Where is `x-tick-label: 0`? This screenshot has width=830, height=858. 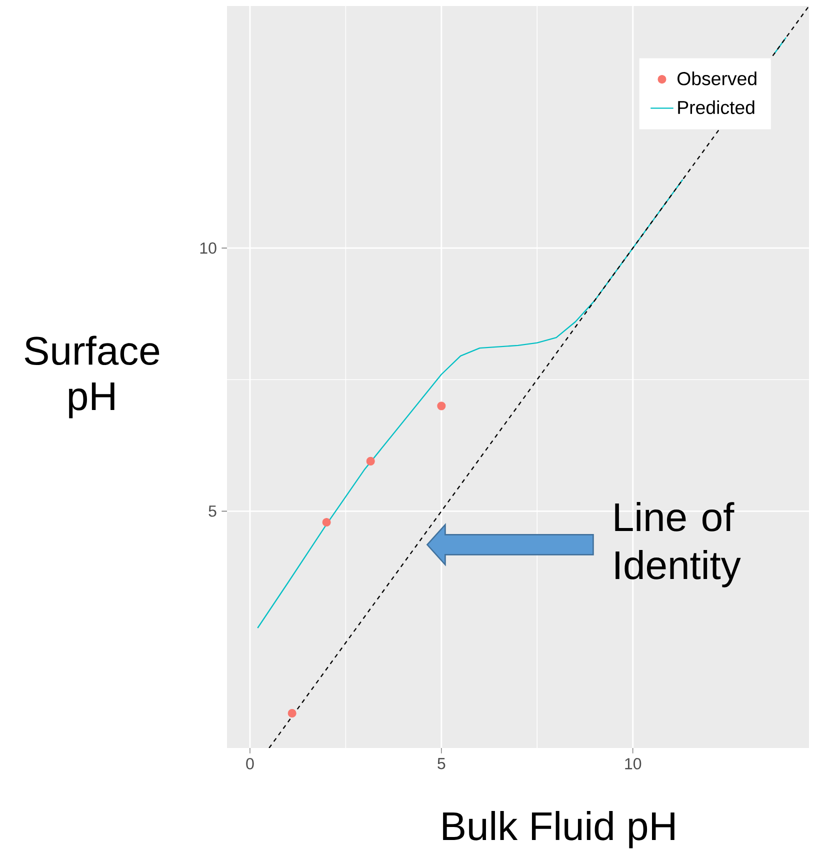 x-tick-label: 0 is located at coordinates (250, 764).